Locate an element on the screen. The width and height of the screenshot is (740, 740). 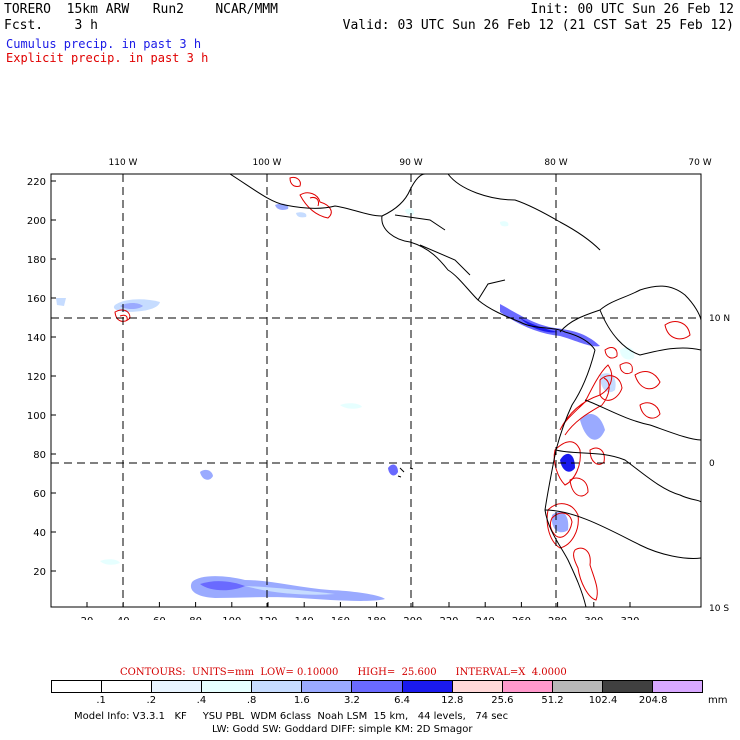
x-tick-label: 300 is located at coordinates (593, 618).